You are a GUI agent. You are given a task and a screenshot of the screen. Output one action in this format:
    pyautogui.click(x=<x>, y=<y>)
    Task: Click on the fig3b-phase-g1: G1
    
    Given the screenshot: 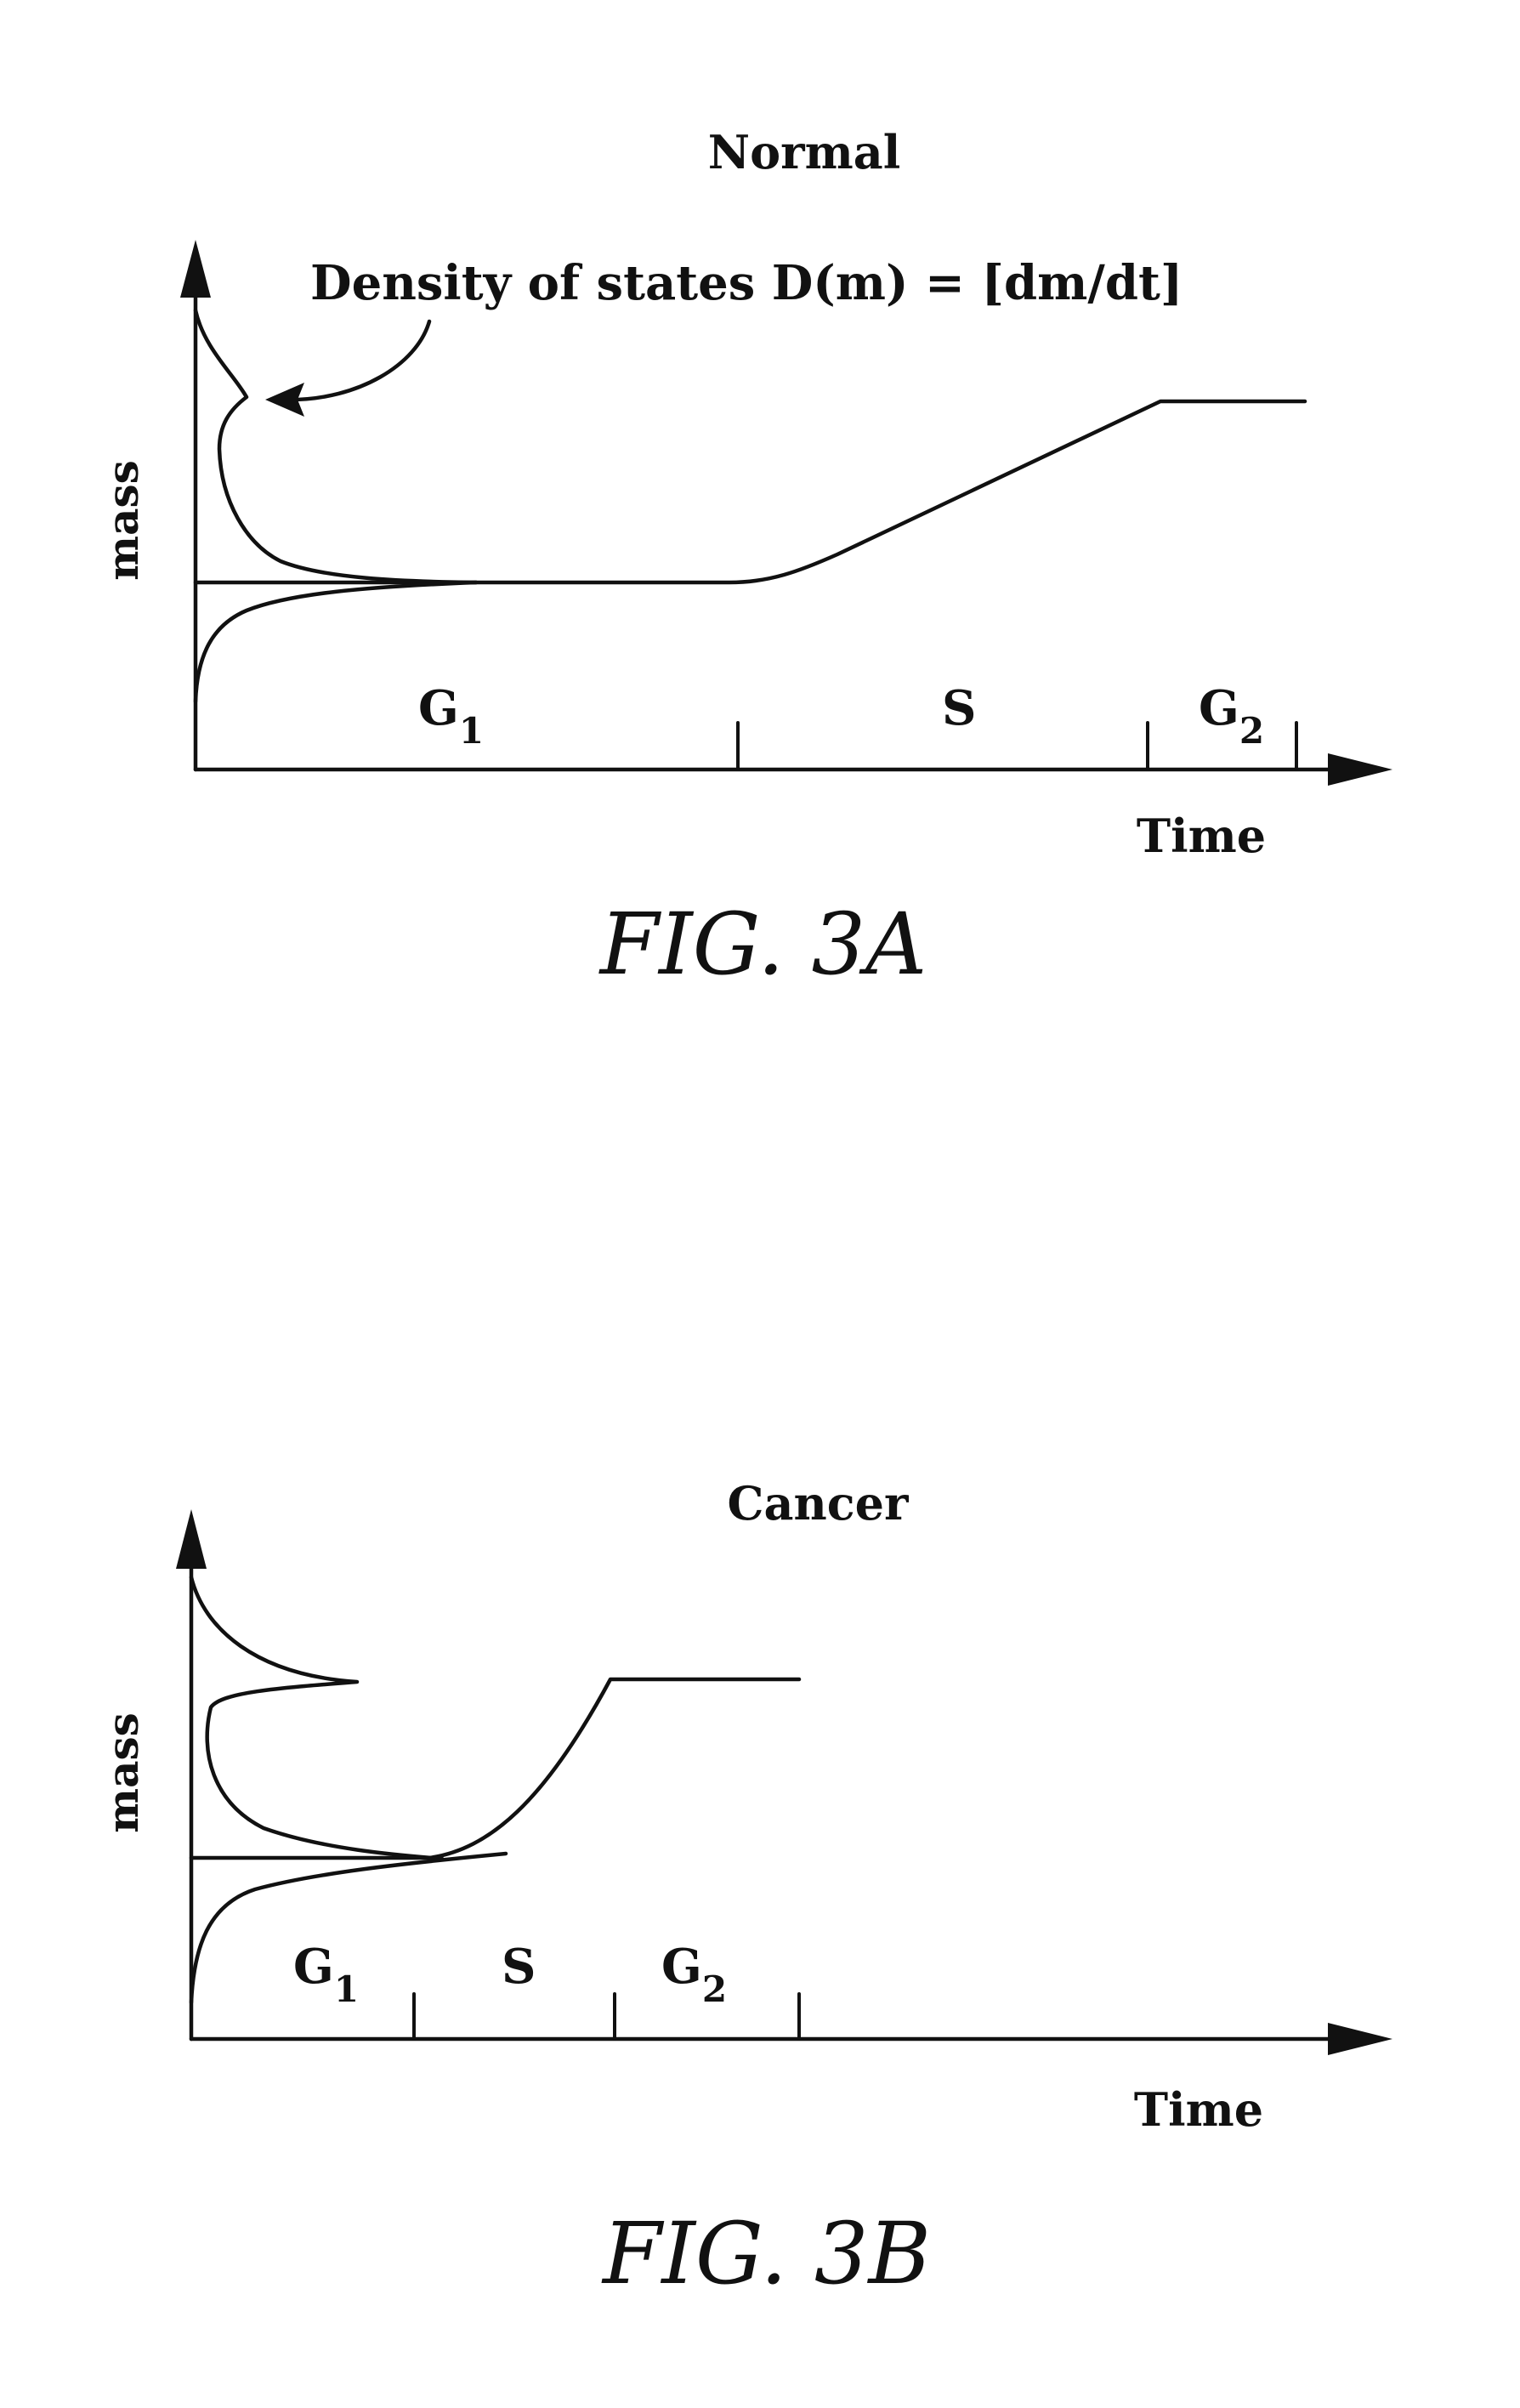 What is the action you would take?
    pyautogui.click(x=326, y=1974)
    